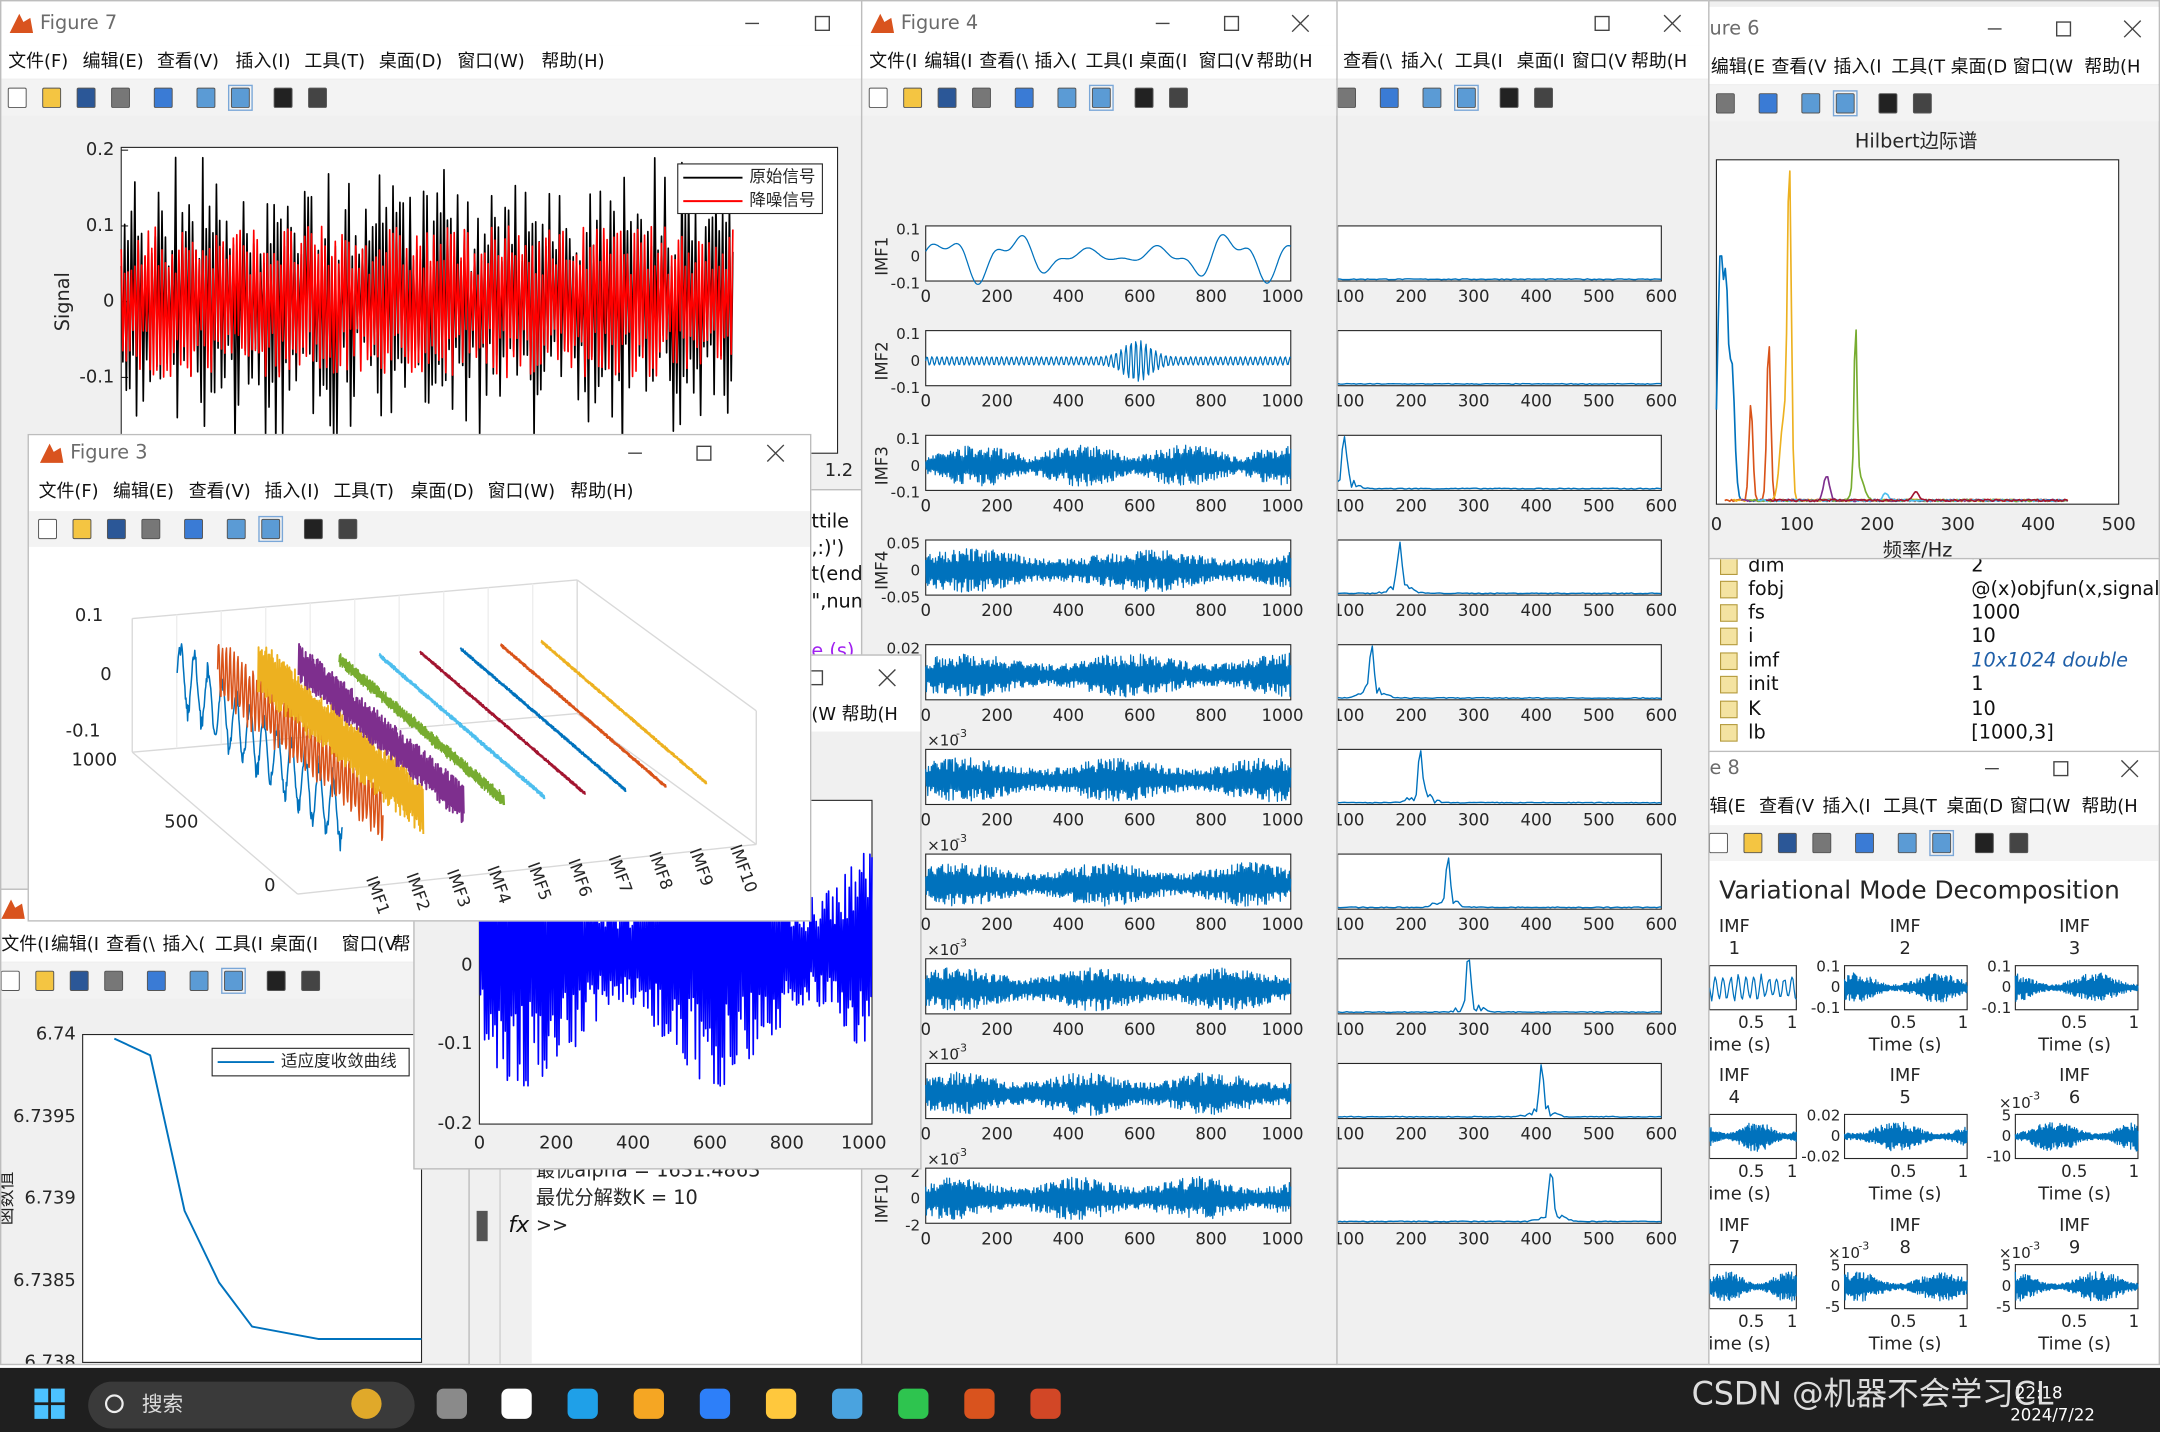  What do you see at coordinates (948, 61) in the screenshot?
I see `menu-item: 编辑(I` at bounding box center [948, 61].